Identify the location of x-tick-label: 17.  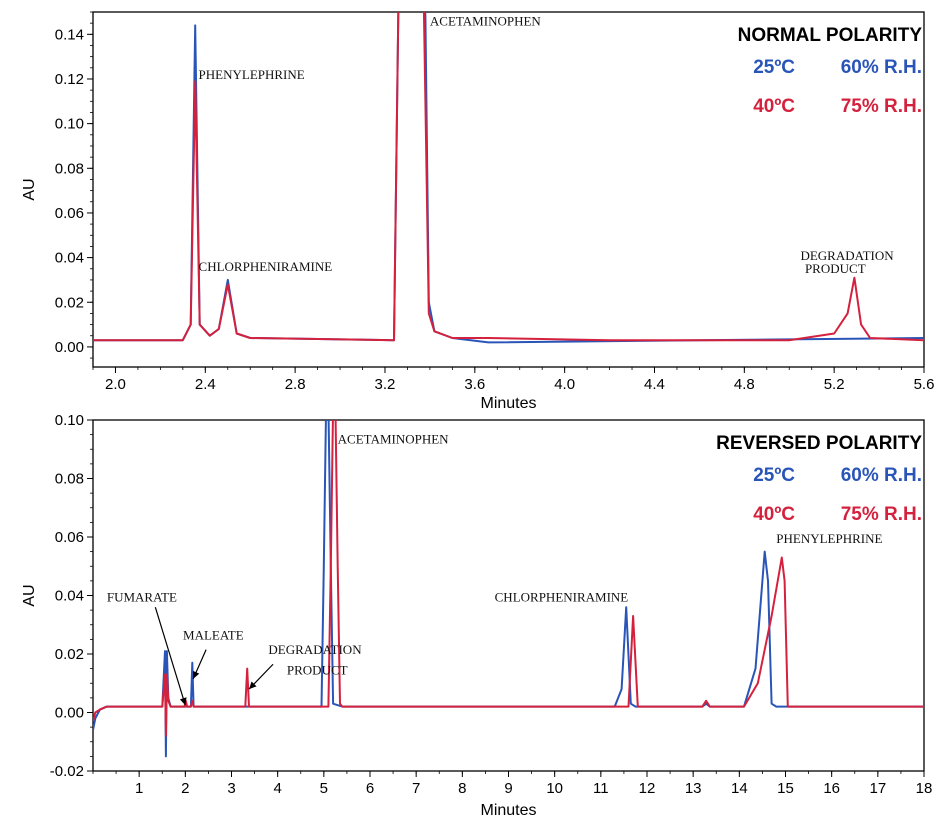
(877, 788).